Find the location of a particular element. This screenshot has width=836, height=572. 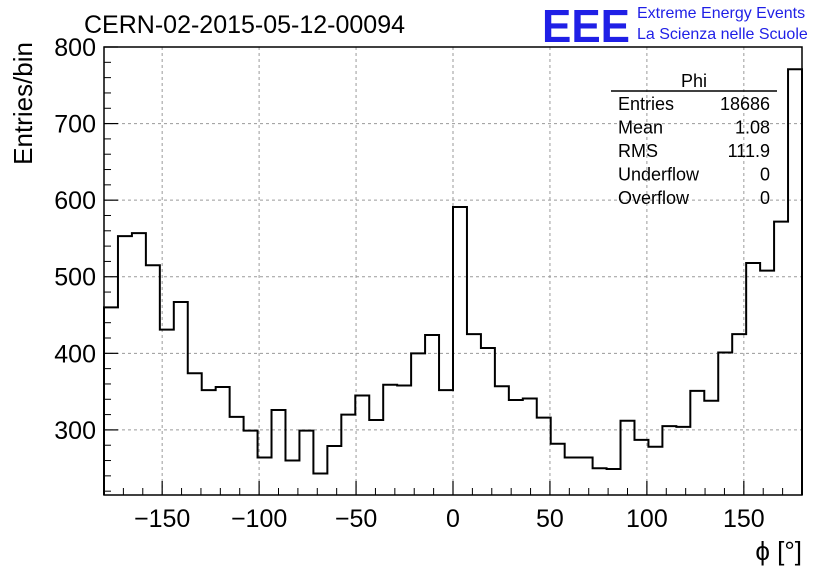

y-tick-label: 300 is located at coordinates (75, 431).